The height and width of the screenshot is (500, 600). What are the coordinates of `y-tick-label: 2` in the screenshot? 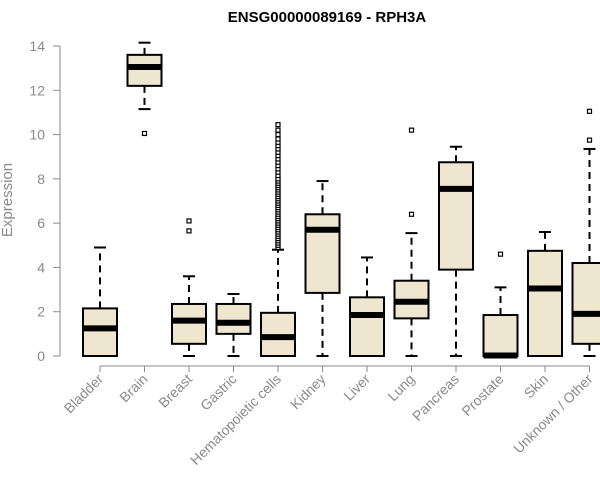 It's located at (41, 312).